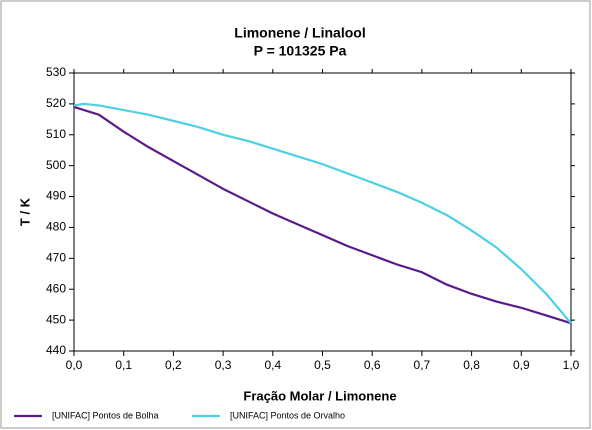 This screenshot has width=592, height=430. What do you see at coordinates (56, 134) in the screenshot?
I see `y-tick-label: 510` at bounding box center [56, 134].